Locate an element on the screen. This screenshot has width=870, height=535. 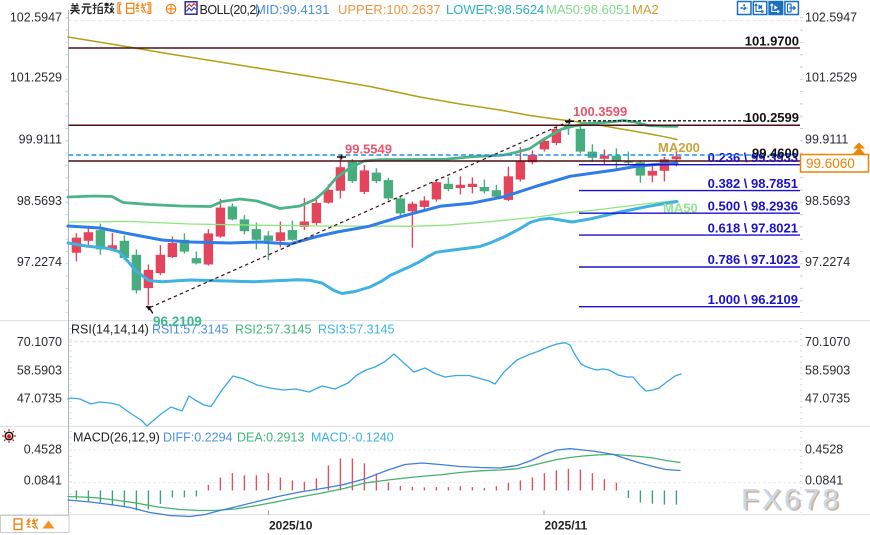
svg-text: MACD(26,12,9) is located at coordinates (116, 438).